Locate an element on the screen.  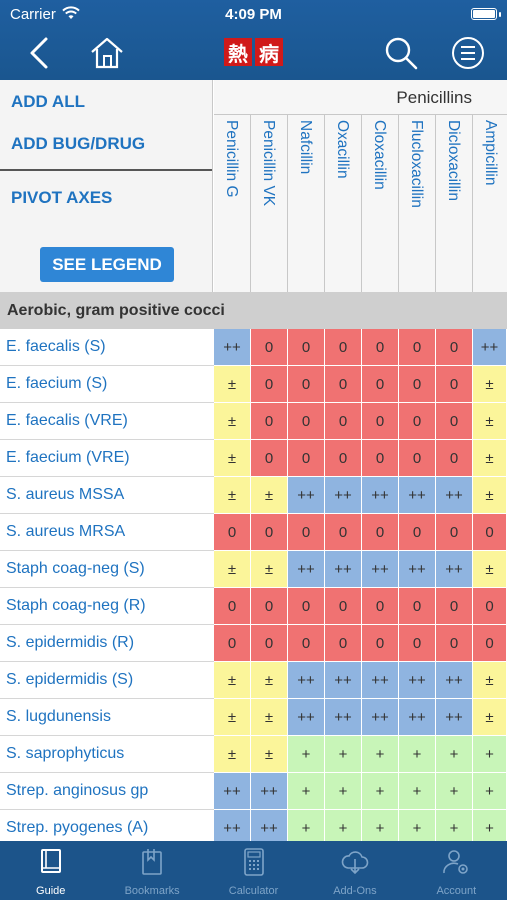
drug-column: Dicloxacillin is located at coordinates (454, 203).